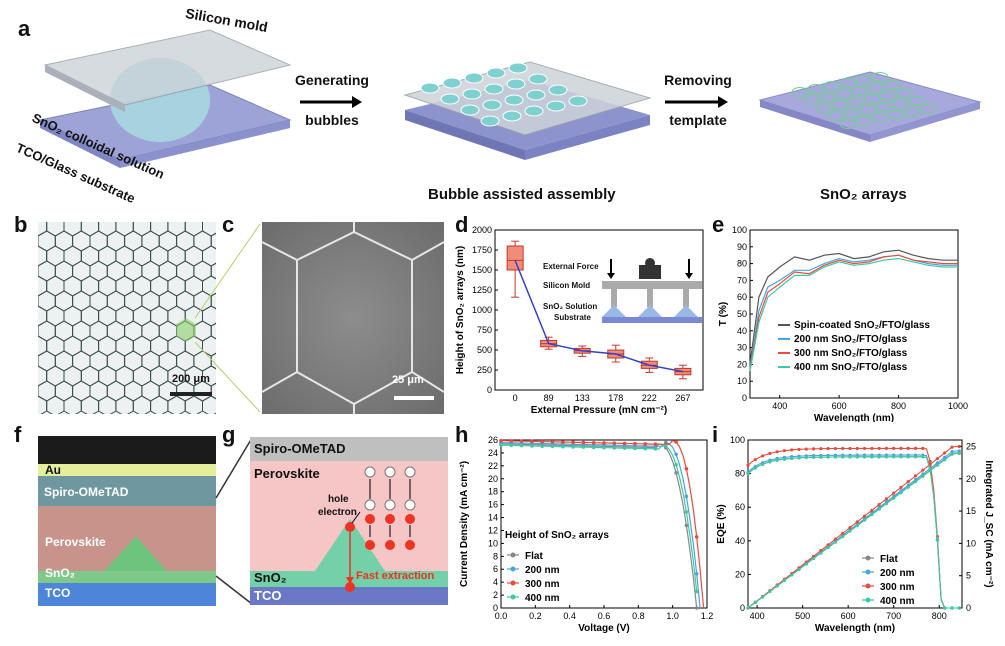 Image resolution: width=1005 pixels, height=646 pixels. Describe the element at coordinates (870, 106) in the screenshot. I see `sno2-arrays-illustration` at that location.